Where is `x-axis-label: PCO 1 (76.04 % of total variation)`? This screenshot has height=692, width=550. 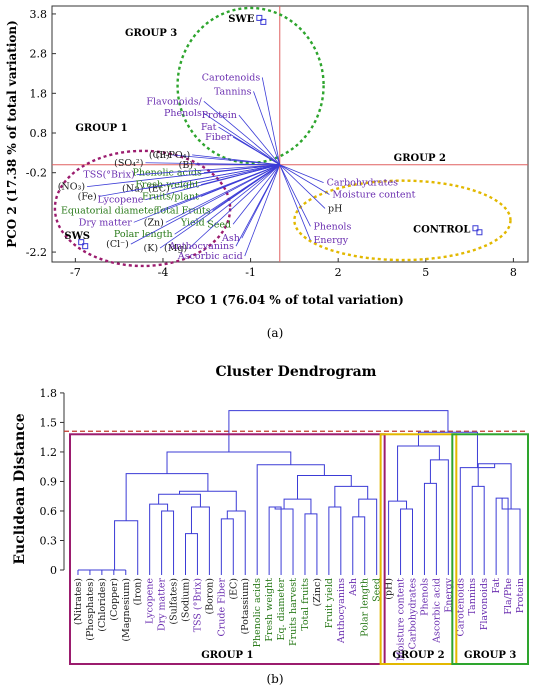
x-axis-label: PCO 1 (76.04 % of total variation) is located at coordinates (290, 300).